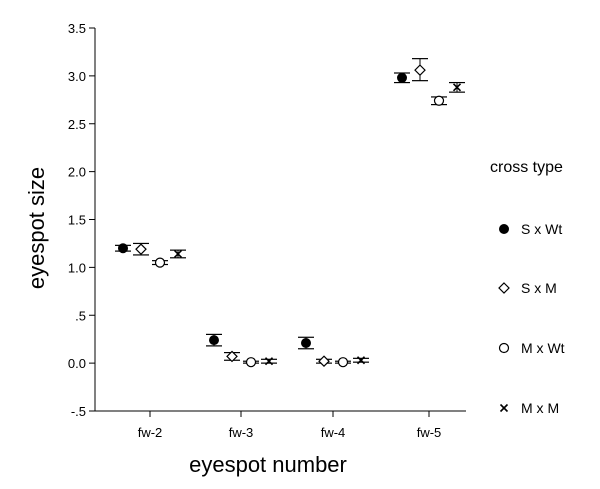 The height and width of the screenshot is (489, 600). I want to click on legend-label: M x M, so click(540, 408).